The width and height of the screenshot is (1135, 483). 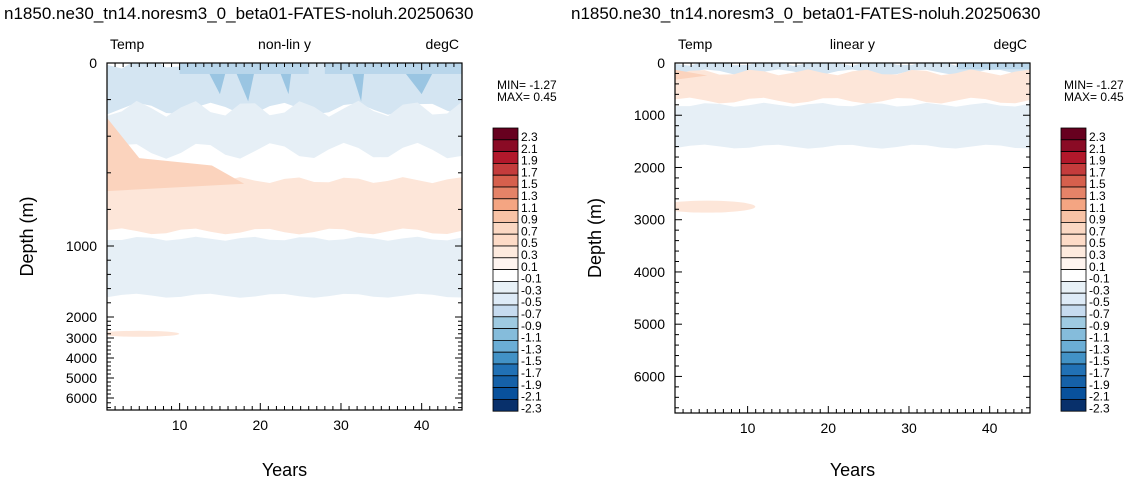 I want to click on x-tick-label: 40, so click(x=990, y=428).